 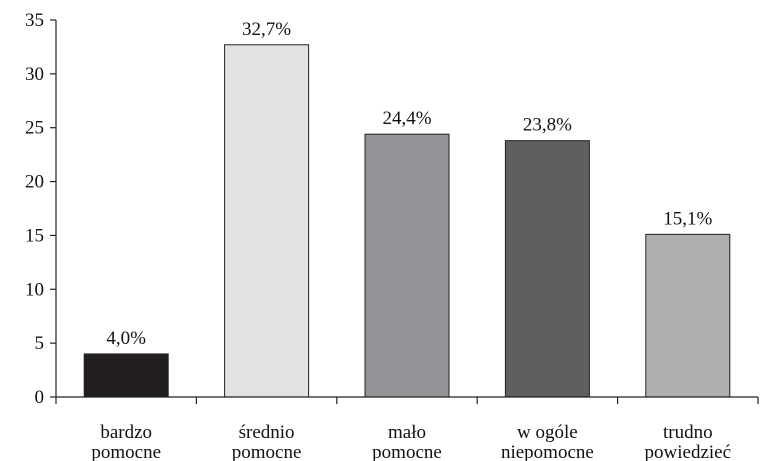 What do you see at coordinates (547, 432) in the screenshot?
I see `category-label: w ogóle` at bounding box center [547, 432].